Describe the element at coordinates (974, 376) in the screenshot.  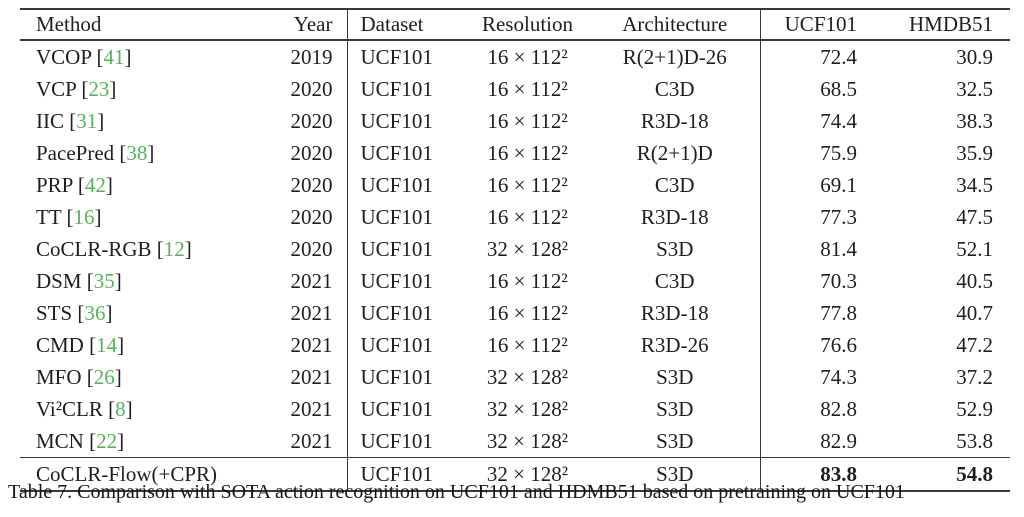
I see `hmdb51-cell: 37.2` at that location.